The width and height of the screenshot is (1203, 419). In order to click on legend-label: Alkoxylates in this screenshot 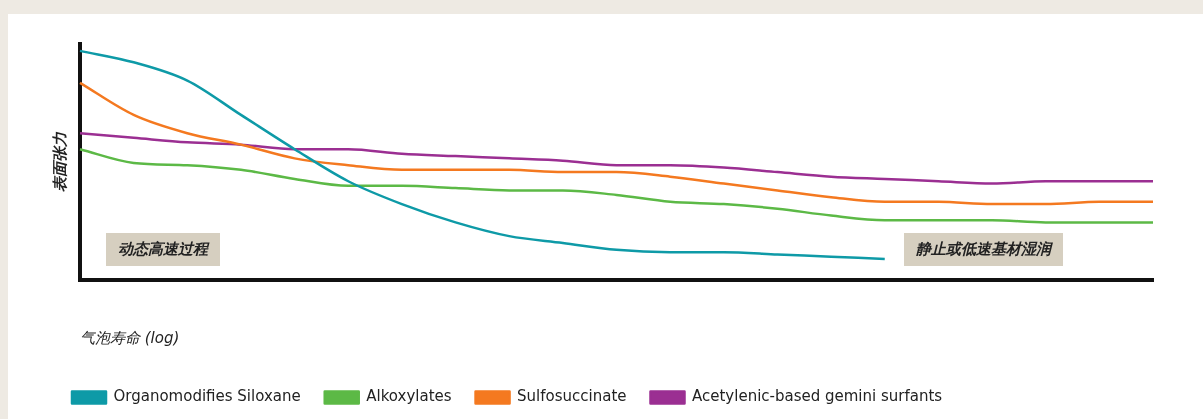, I will do `click(409, 396)`.